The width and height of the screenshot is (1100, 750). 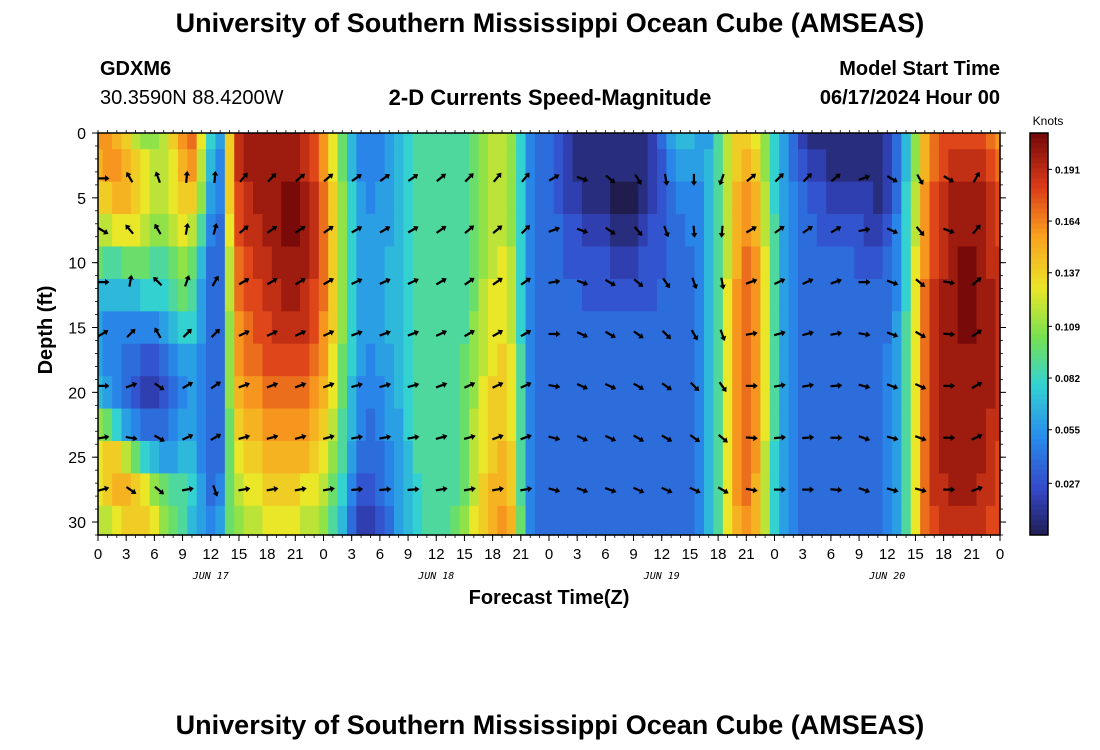 What do you see at coordinates (661, 554) in the screenshot?
I see `x-tick-label: 12` at bounding box center [661, 554].